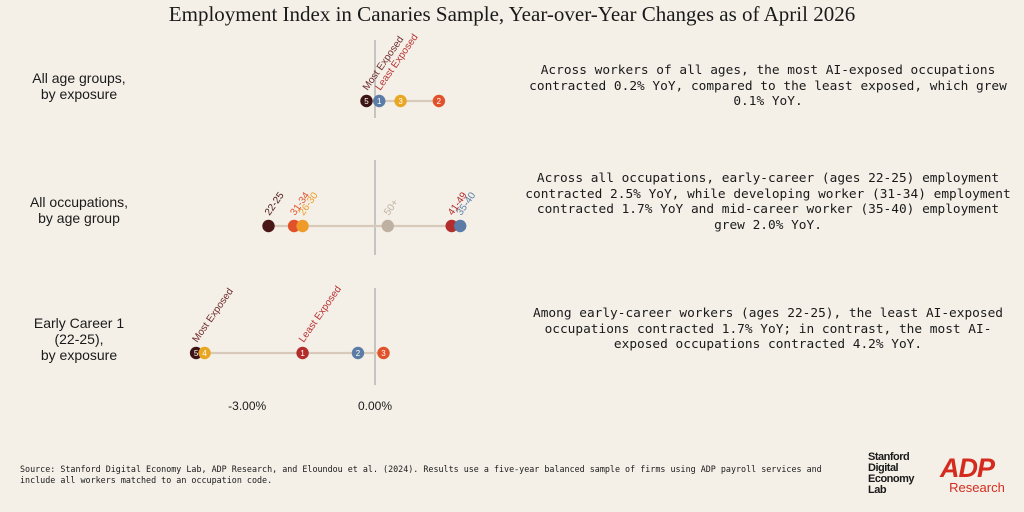  What do you see at coordinates (275, 204) in the screenshot?
I see `data-point-label: 22-25` at bounding box center [275, 204].